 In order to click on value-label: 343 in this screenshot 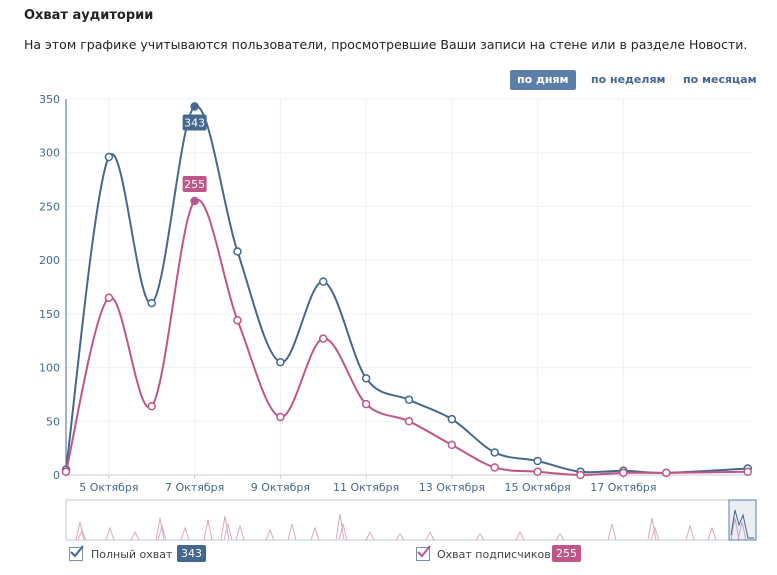, I will do `click(194, 123)`.